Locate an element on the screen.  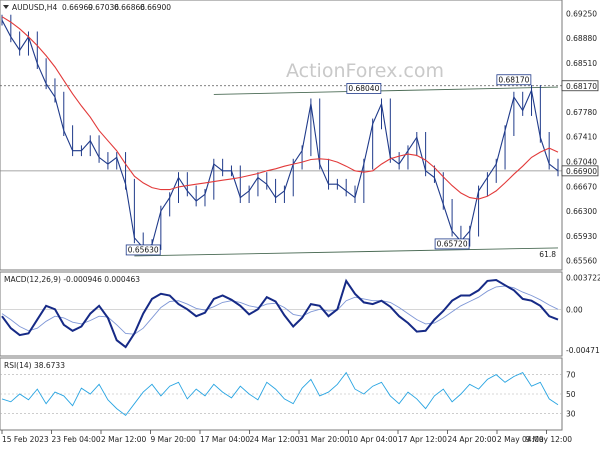
price-tick-3: 0.68170 is located at coordinates (581, 86).